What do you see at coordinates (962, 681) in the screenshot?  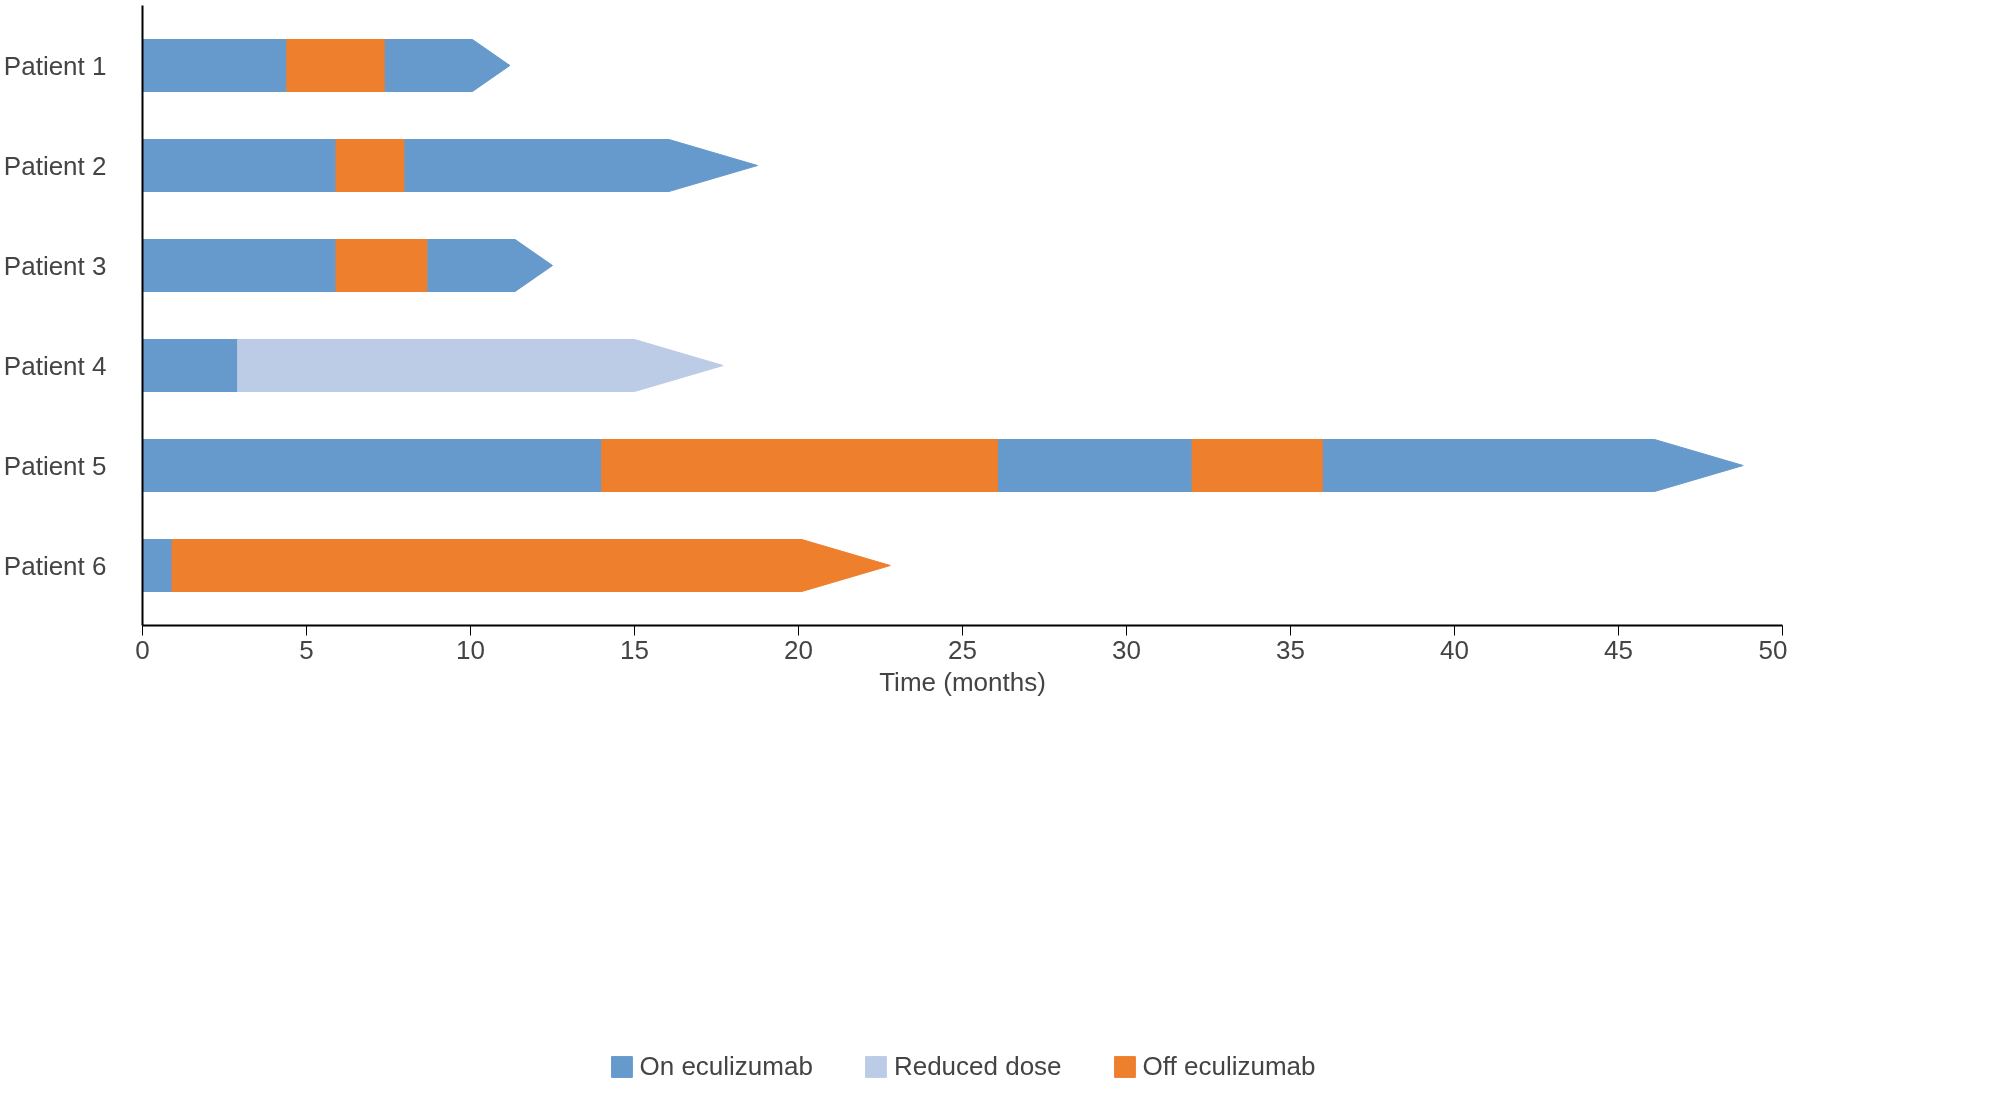 I see `x-axis-title: Time (months)` at bounding box center [962, 681].